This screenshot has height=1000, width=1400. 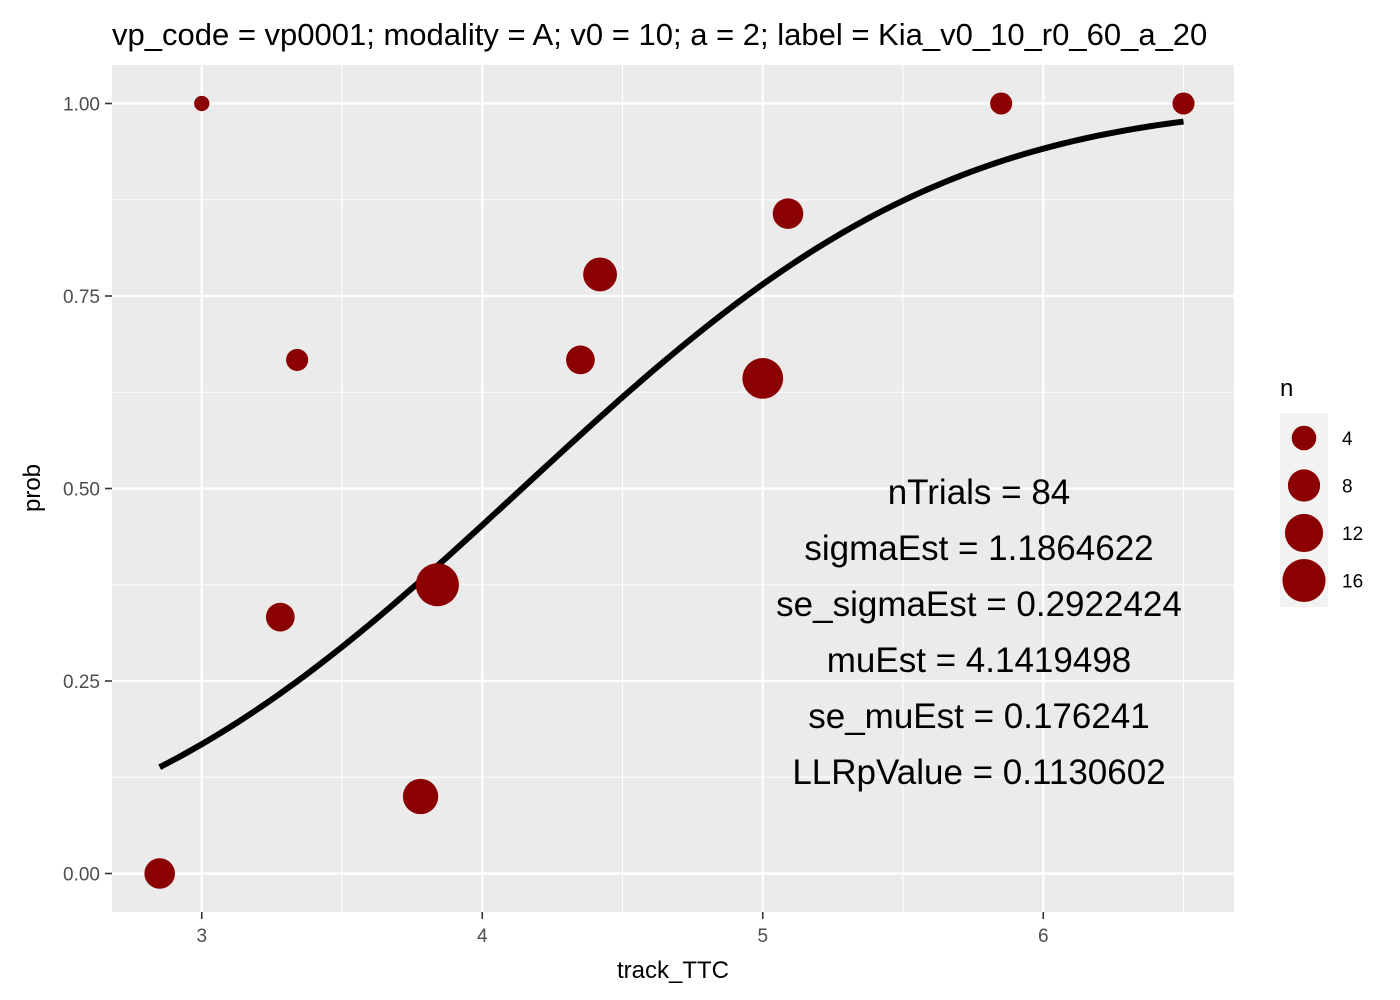 What do you see at coordinates (1352, 582) in the screenshot?
I see `legend-label: 16` at bounding box center [1352, 582].